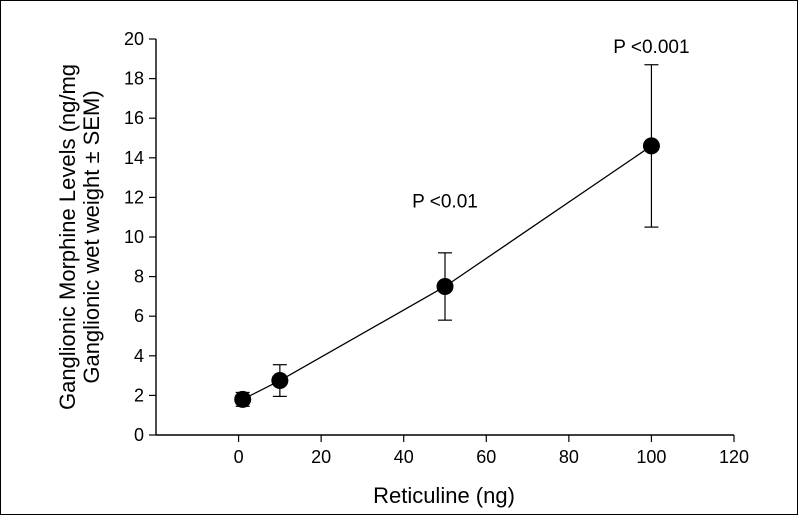 The width and height of the screenshot is (798, 515). What do you see at coordinates (139, 356) in the screenshot?
I see `y-tick-label-4: 4` at bounding box center [139, 356].